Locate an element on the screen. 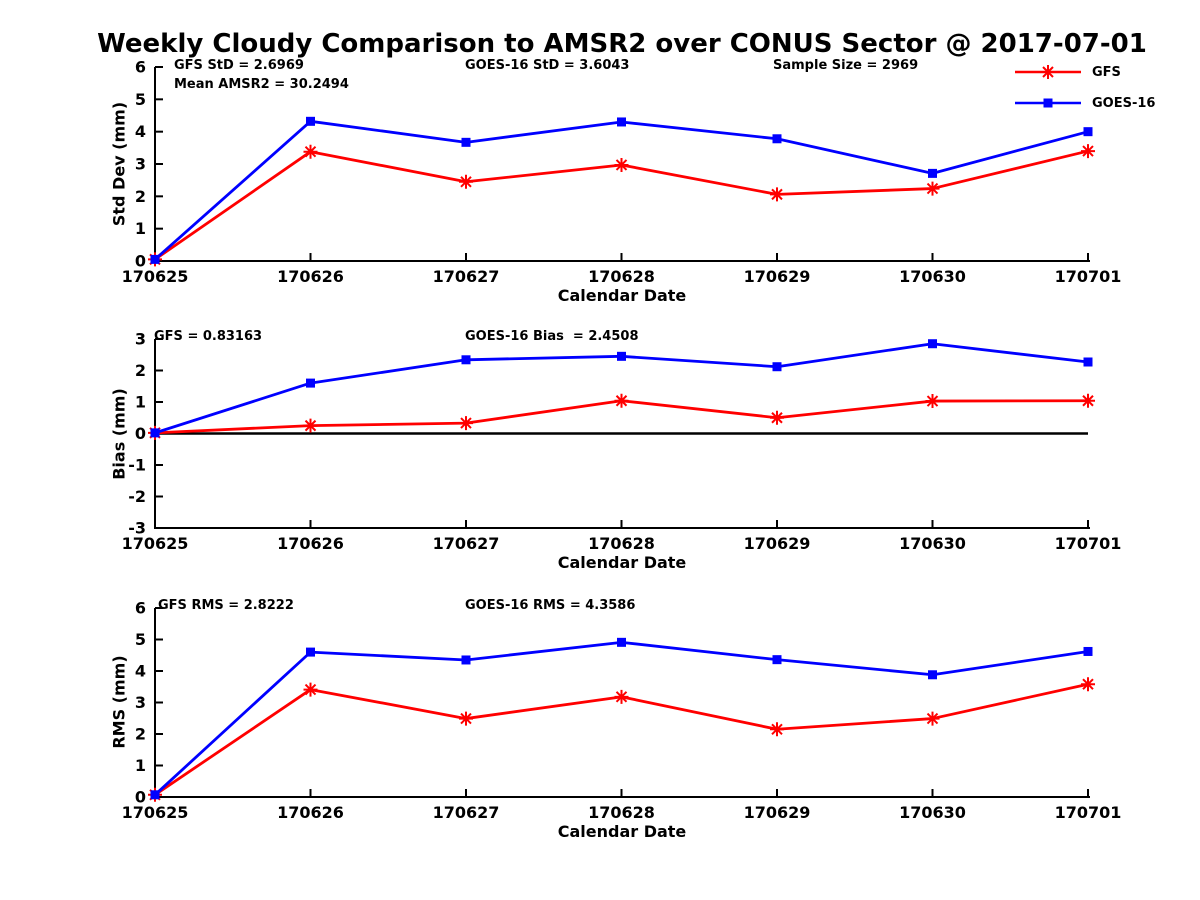 The width and height of the screenshot is (1200, 900). y-tick-label: 5 is located at coordinates (140, 99).